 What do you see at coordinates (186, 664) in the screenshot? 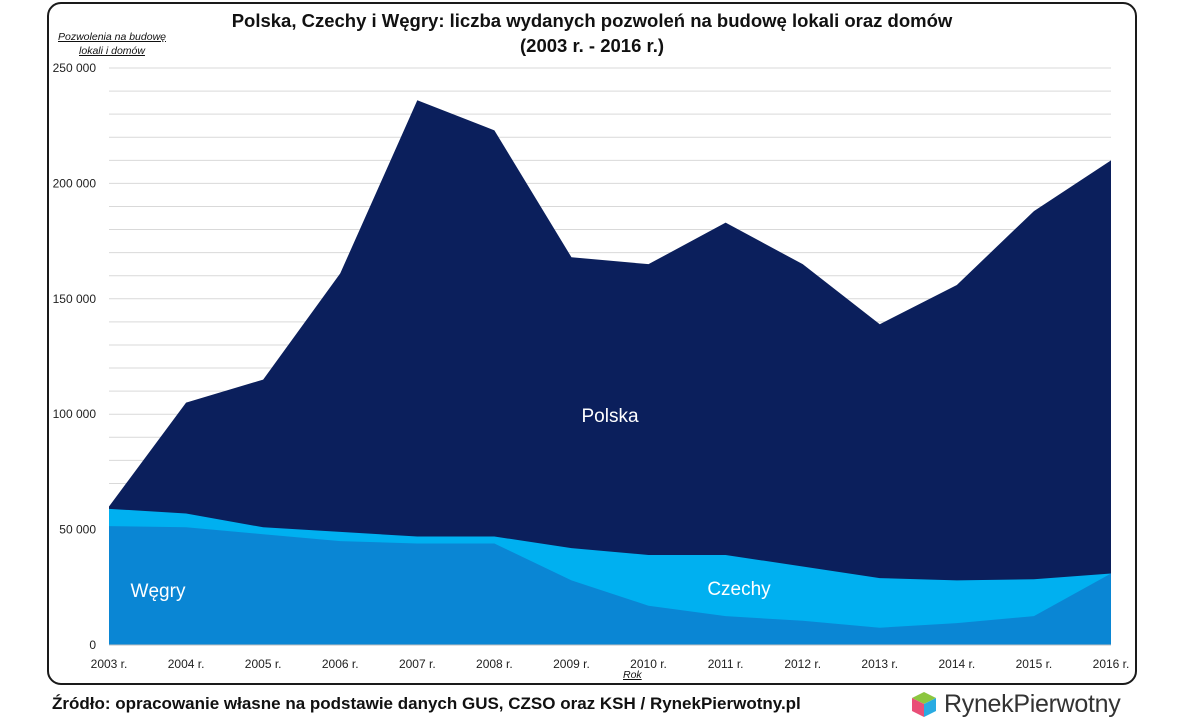
I see `x-tick-label: 2004 r.` at bounding box center [186, 664].